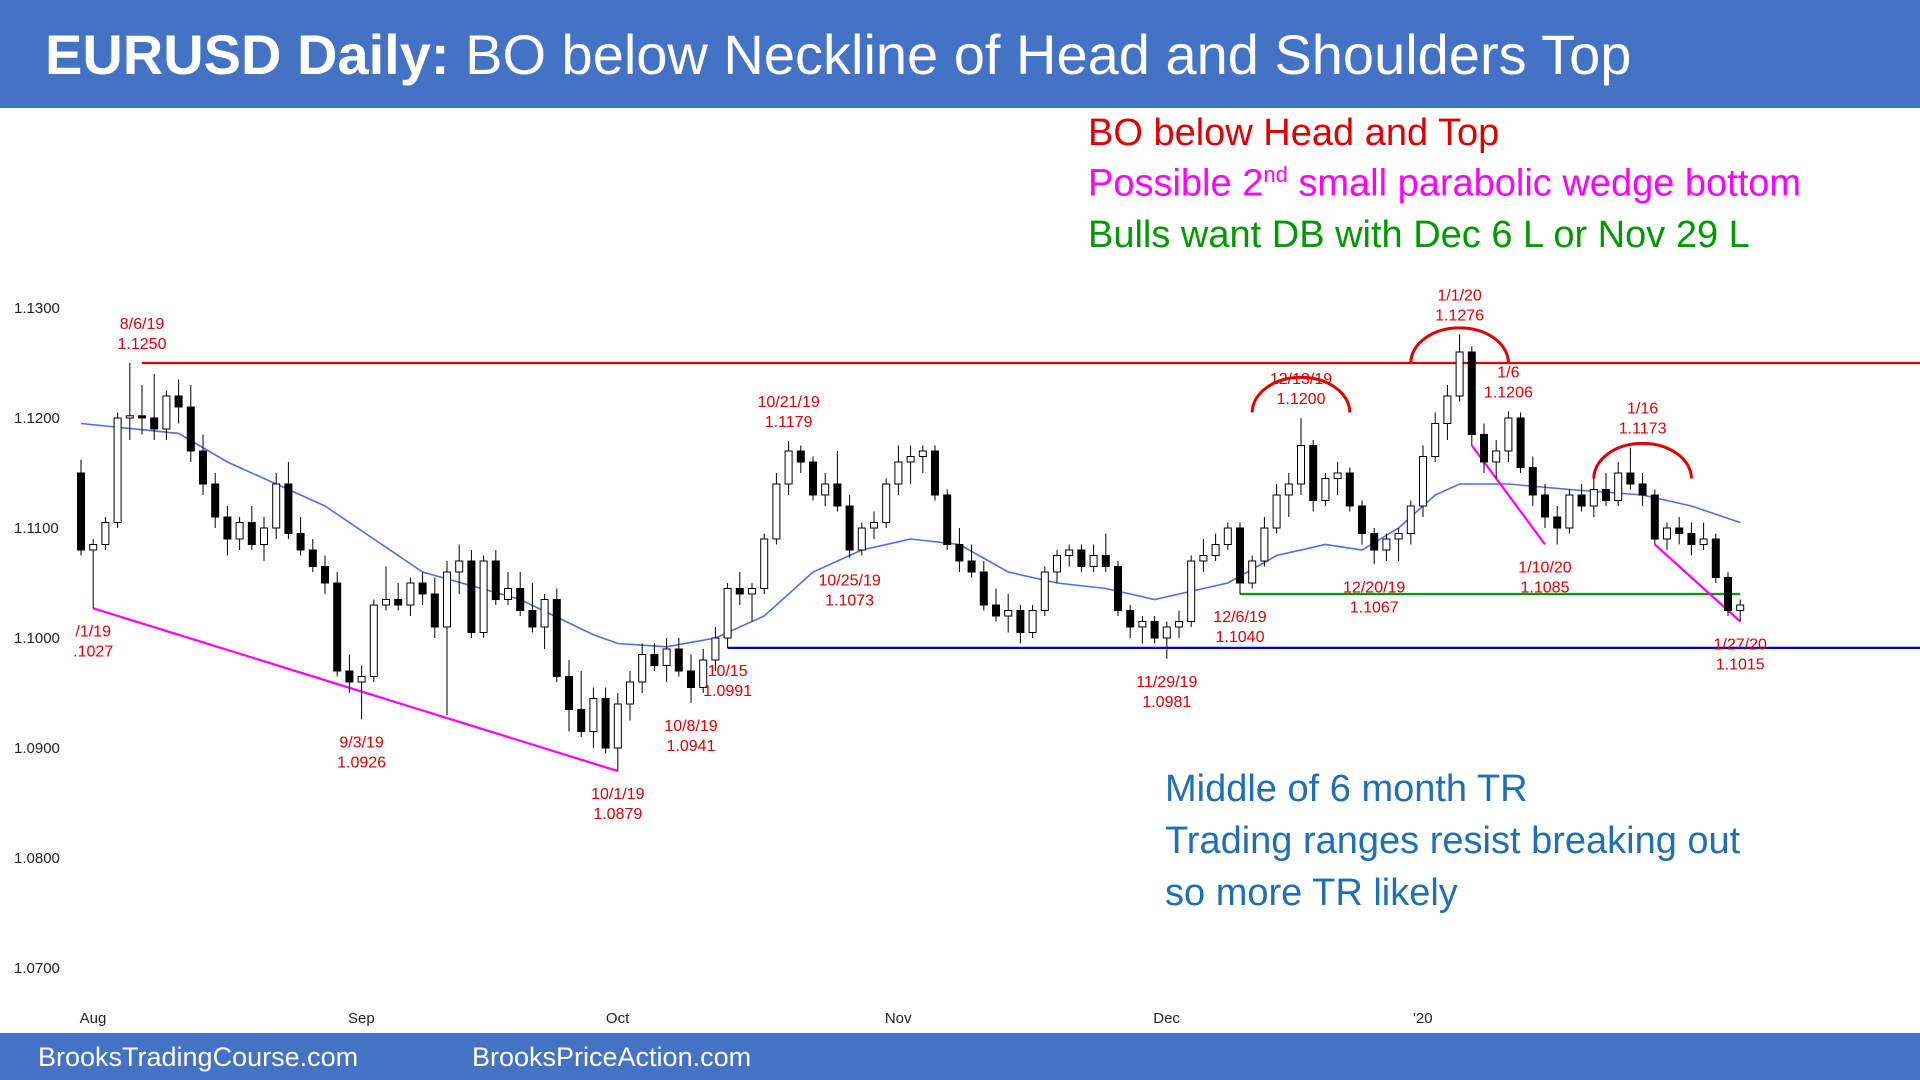  Describe the element at coordinates (1508, 372) in the screenshot. I see `annotation-date: 1/6` at that location.